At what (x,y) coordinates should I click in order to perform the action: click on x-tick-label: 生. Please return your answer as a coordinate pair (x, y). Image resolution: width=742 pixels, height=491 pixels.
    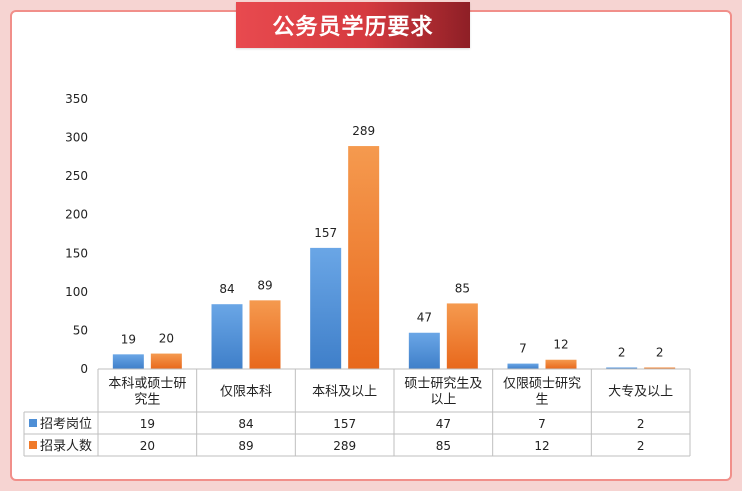
    Looking at the image, I should click on (541, 400).